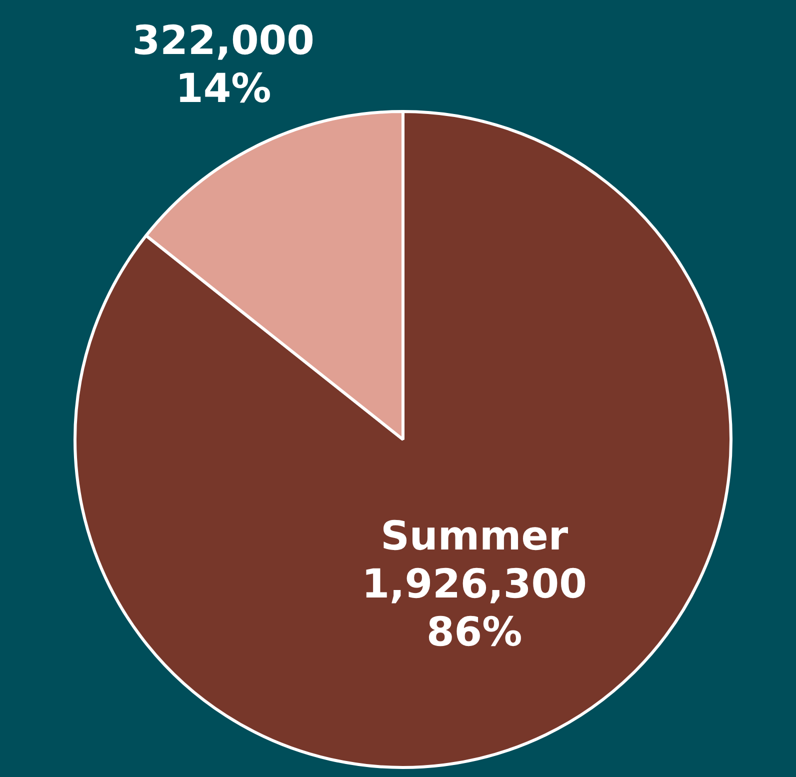 This screenshot has width=796, height=777. What do you see at coordinates (474, 537) in the screenshot?
I see `slice-label: Summer` at bounding box center [474, 537].